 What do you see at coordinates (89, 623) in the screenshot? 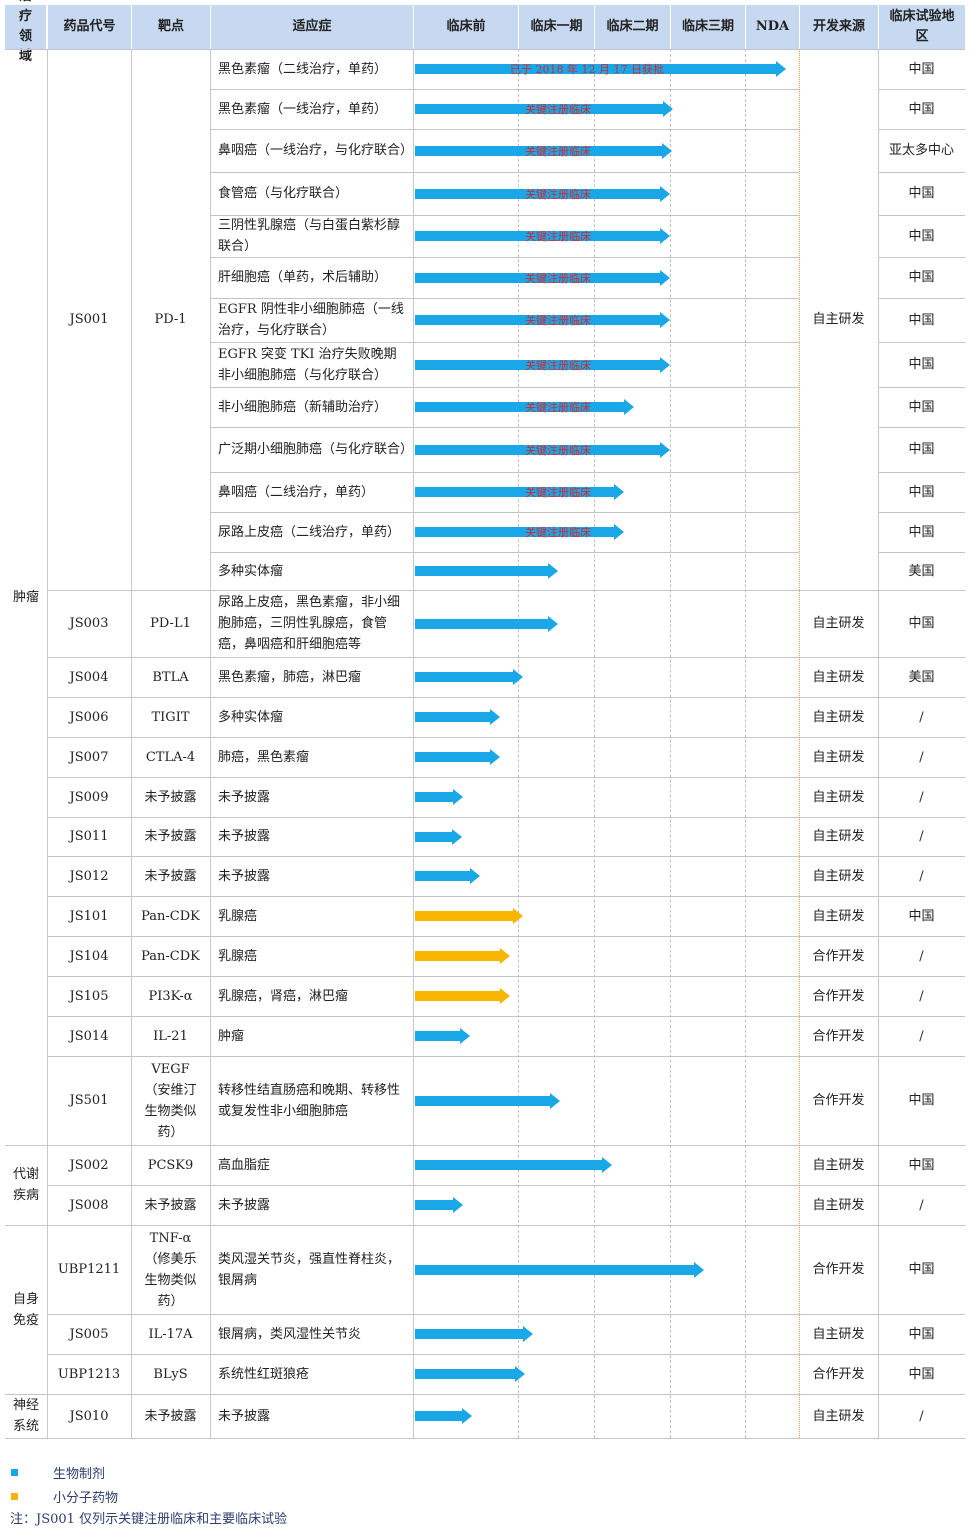
I see `drug-code: JS003` at bounding box center [89, 623].